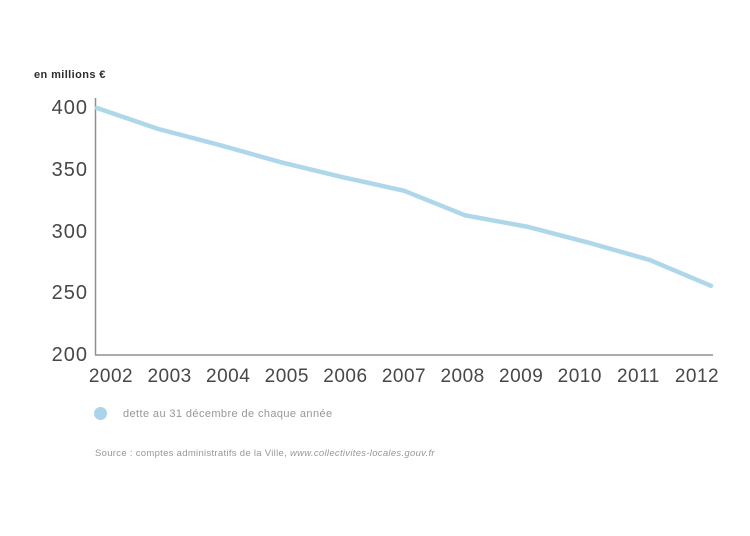 This screenshot has height=536, width=750. I want to click on x-tick-label: 2006, so click(345, 376).